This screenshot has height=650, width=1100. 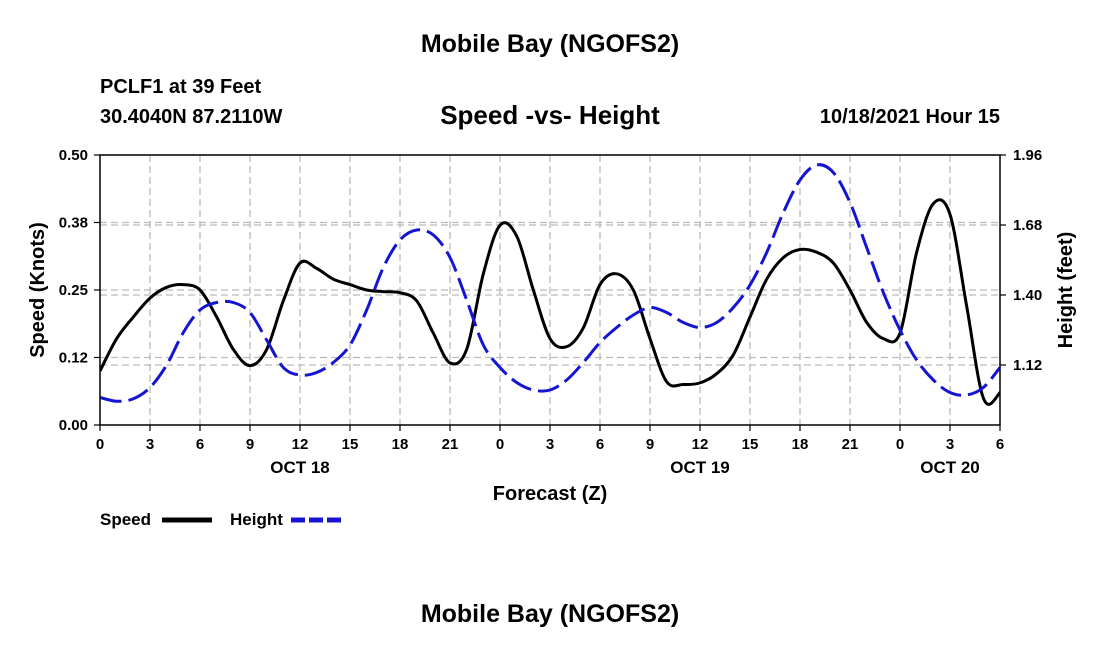 What do you see at coordinates (191, 117) in the screenshot?
I see `station-coordinates: 30.4040N 87.2110W` at bounding box center [191, 117].